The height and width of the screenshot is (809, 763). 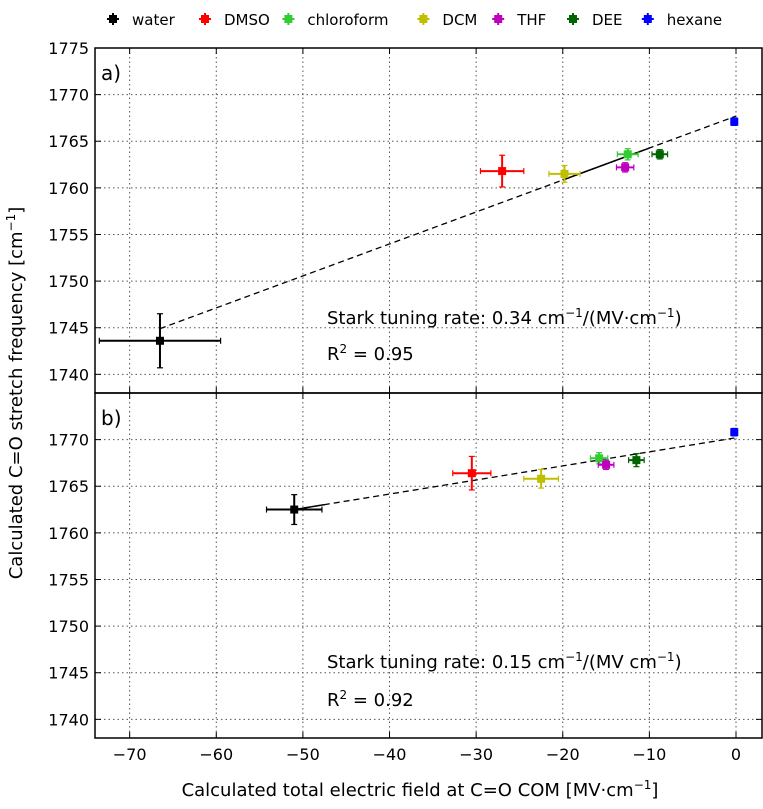 I want to click on fit-line-solid, so click(x=606, y=164).